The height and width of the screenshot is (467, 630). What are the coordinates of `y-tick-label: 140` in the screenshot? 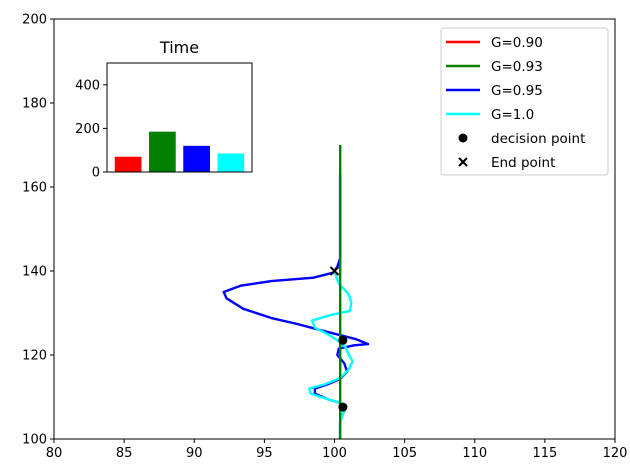 It's located at (34, 272).